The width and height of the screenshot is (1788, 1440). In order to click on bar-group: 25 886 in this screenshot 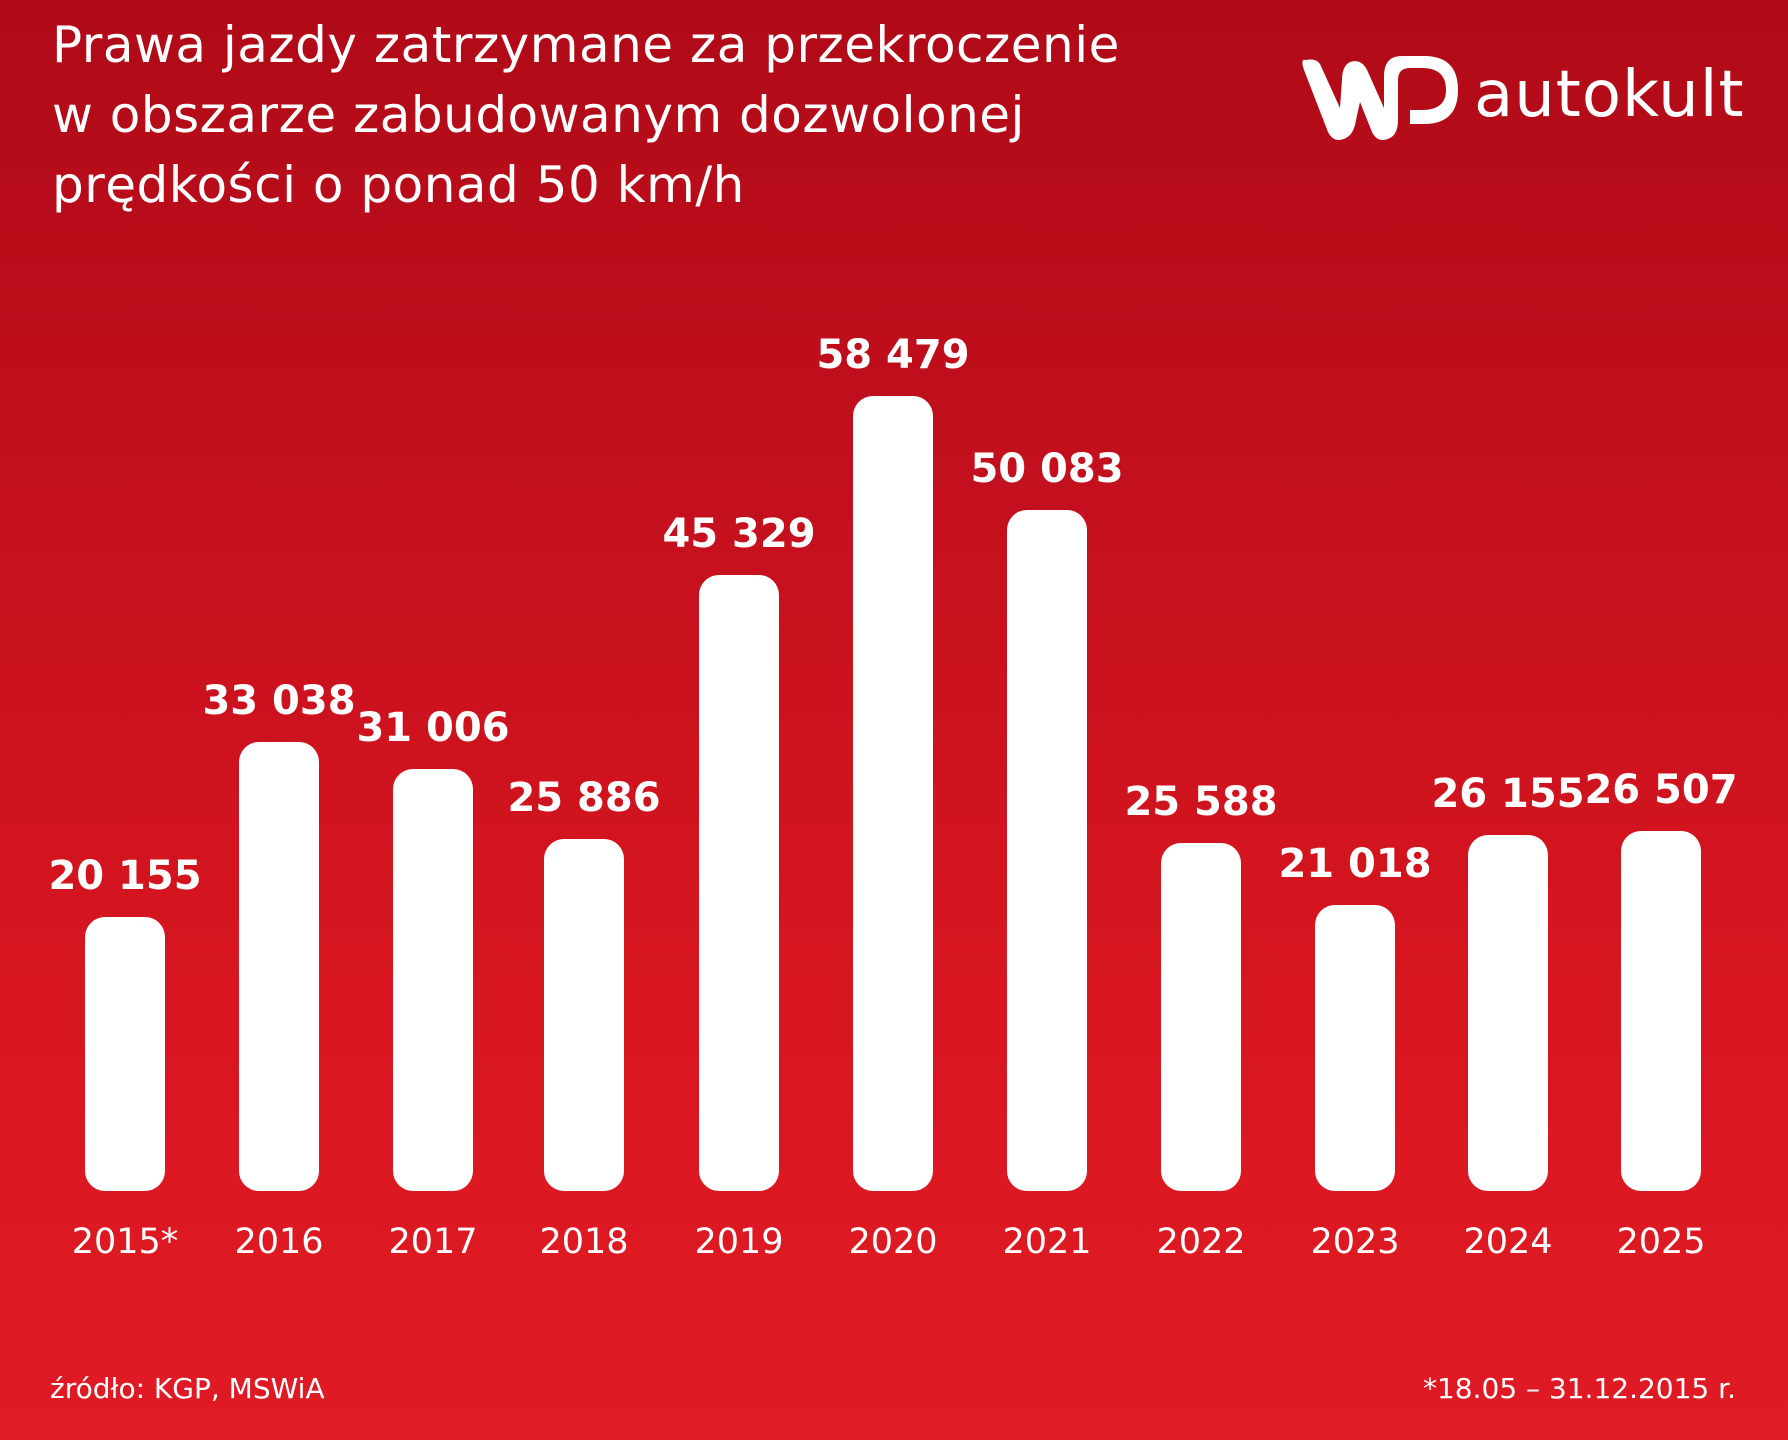, I will do `click(584, 983)`.